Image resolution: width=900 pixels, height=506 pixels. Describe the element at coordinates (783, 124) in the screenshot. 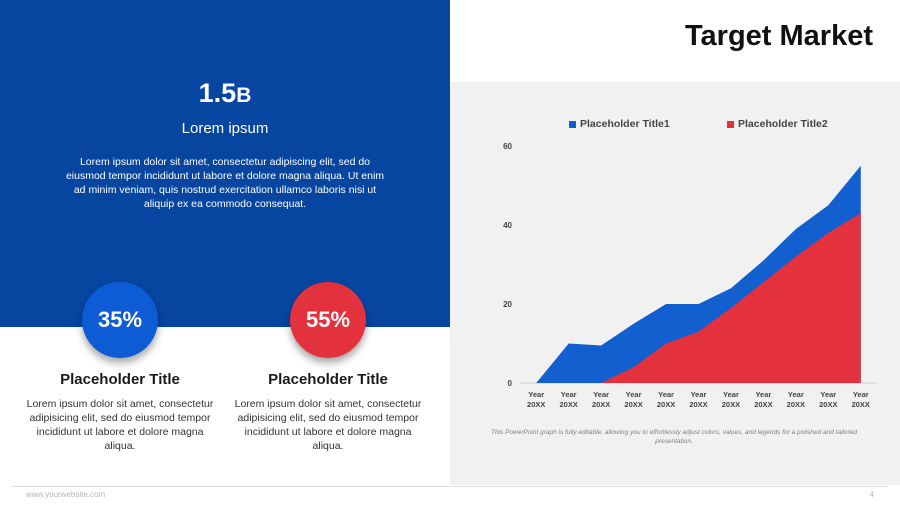

I see `legend-label-2: Placeholder Title2` at that location.